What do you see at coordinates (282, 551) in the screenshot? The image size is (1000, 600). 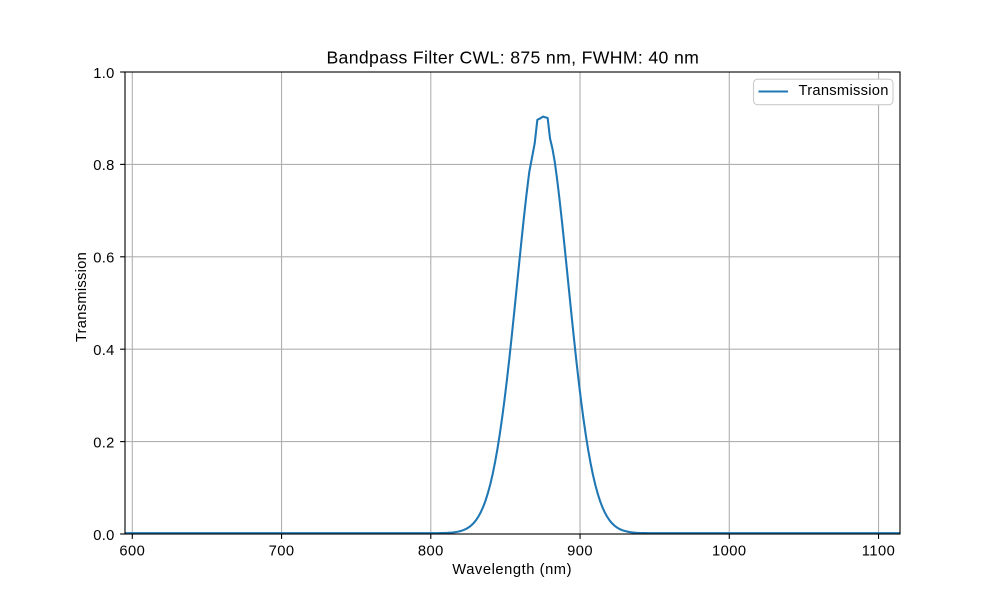 I see `svg-text: 700` at bounding box center [282, 551].